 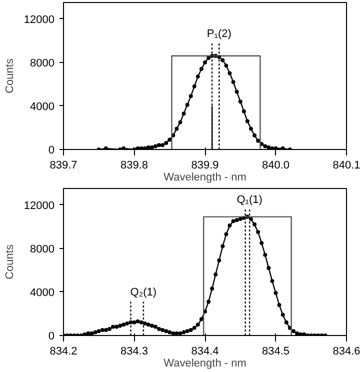 I want to click on x-tick-label: 840.0, so click(x=276, y=166).